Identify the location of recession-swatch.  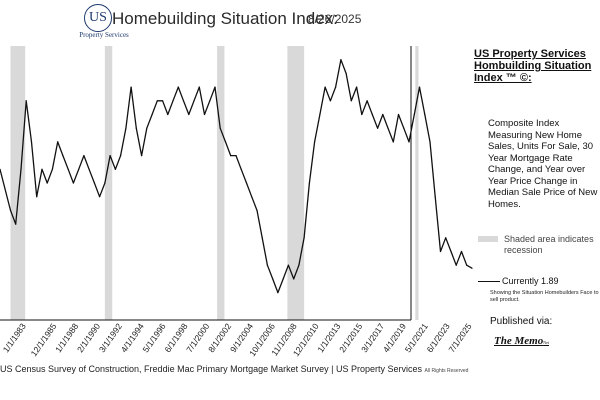
(488, 239).